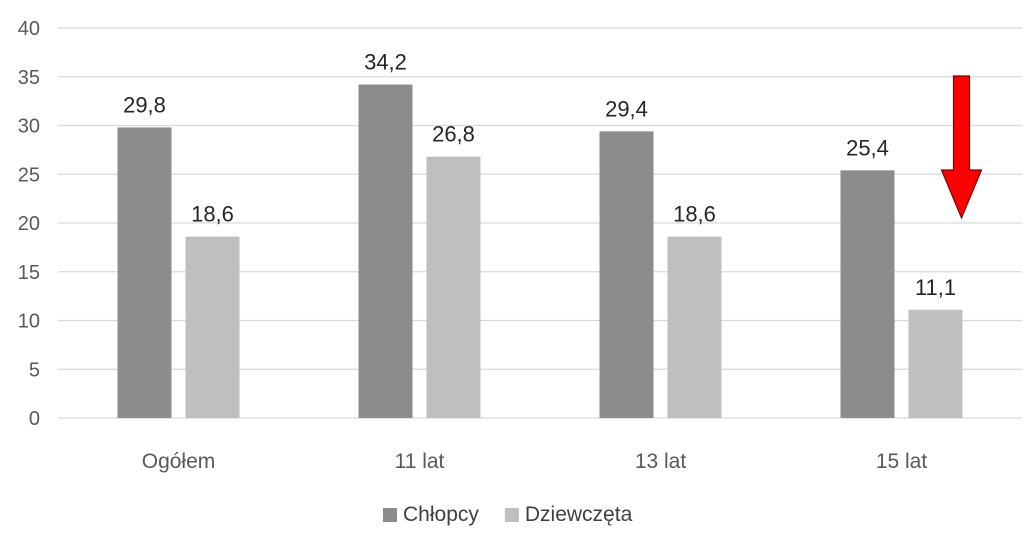 The width and height of the screenshot is (1025, 536). I want to click on y-axis-tick-labels: 0 5 10 15 20 25 30 35 40, so click(29, 224).